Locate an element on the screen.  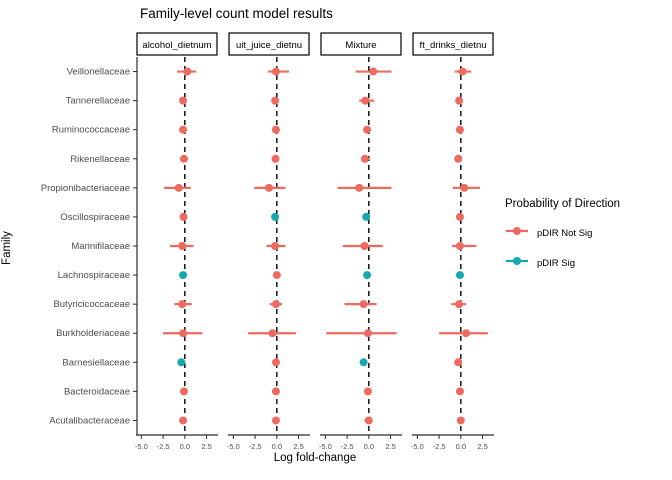
y-tick-label: Acutalibacteraceae is located at coordinates (89, 420).